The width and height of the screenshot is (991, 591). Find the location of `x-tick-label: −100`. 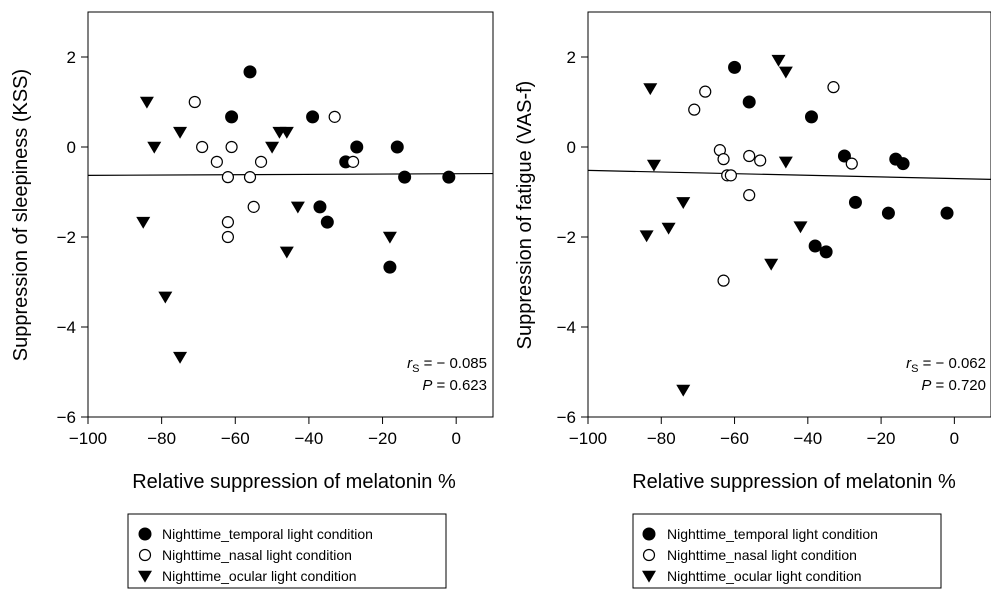

x-tick-label: −100 is located at coordinates (88, 438).